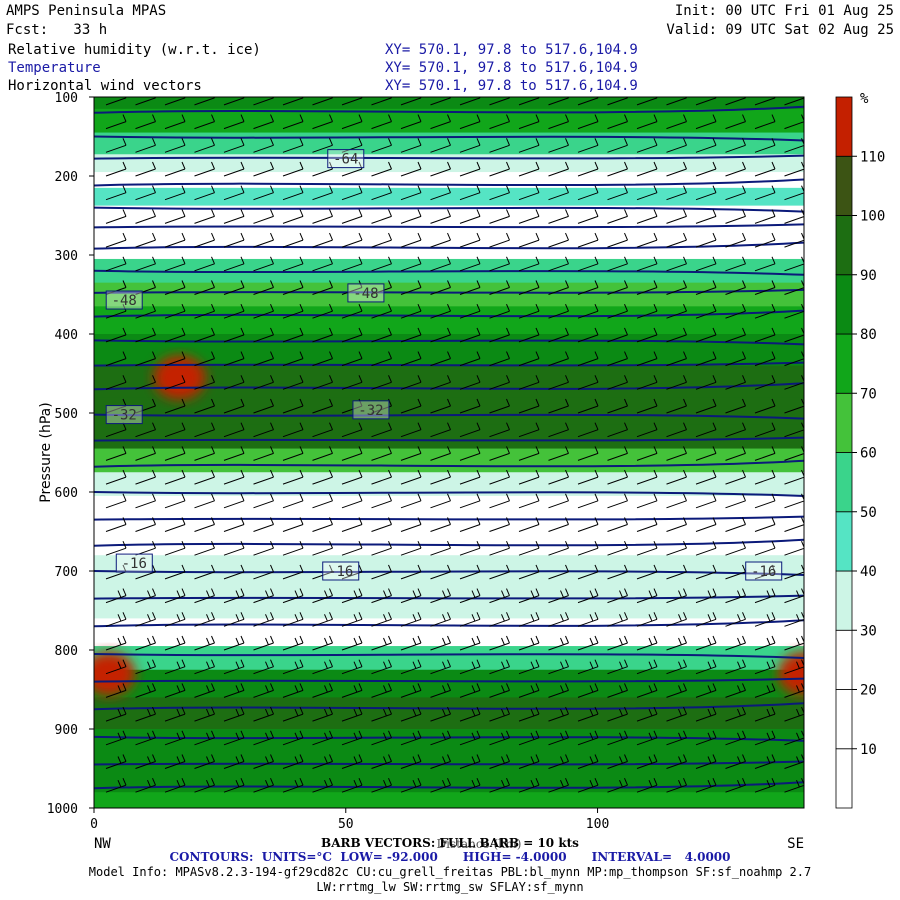  Describe the element at coordinates (860, 450) in the screenshot. I see `colorbar: 10 20 30 40 50 60 70 80 90 100 110%` at that location.